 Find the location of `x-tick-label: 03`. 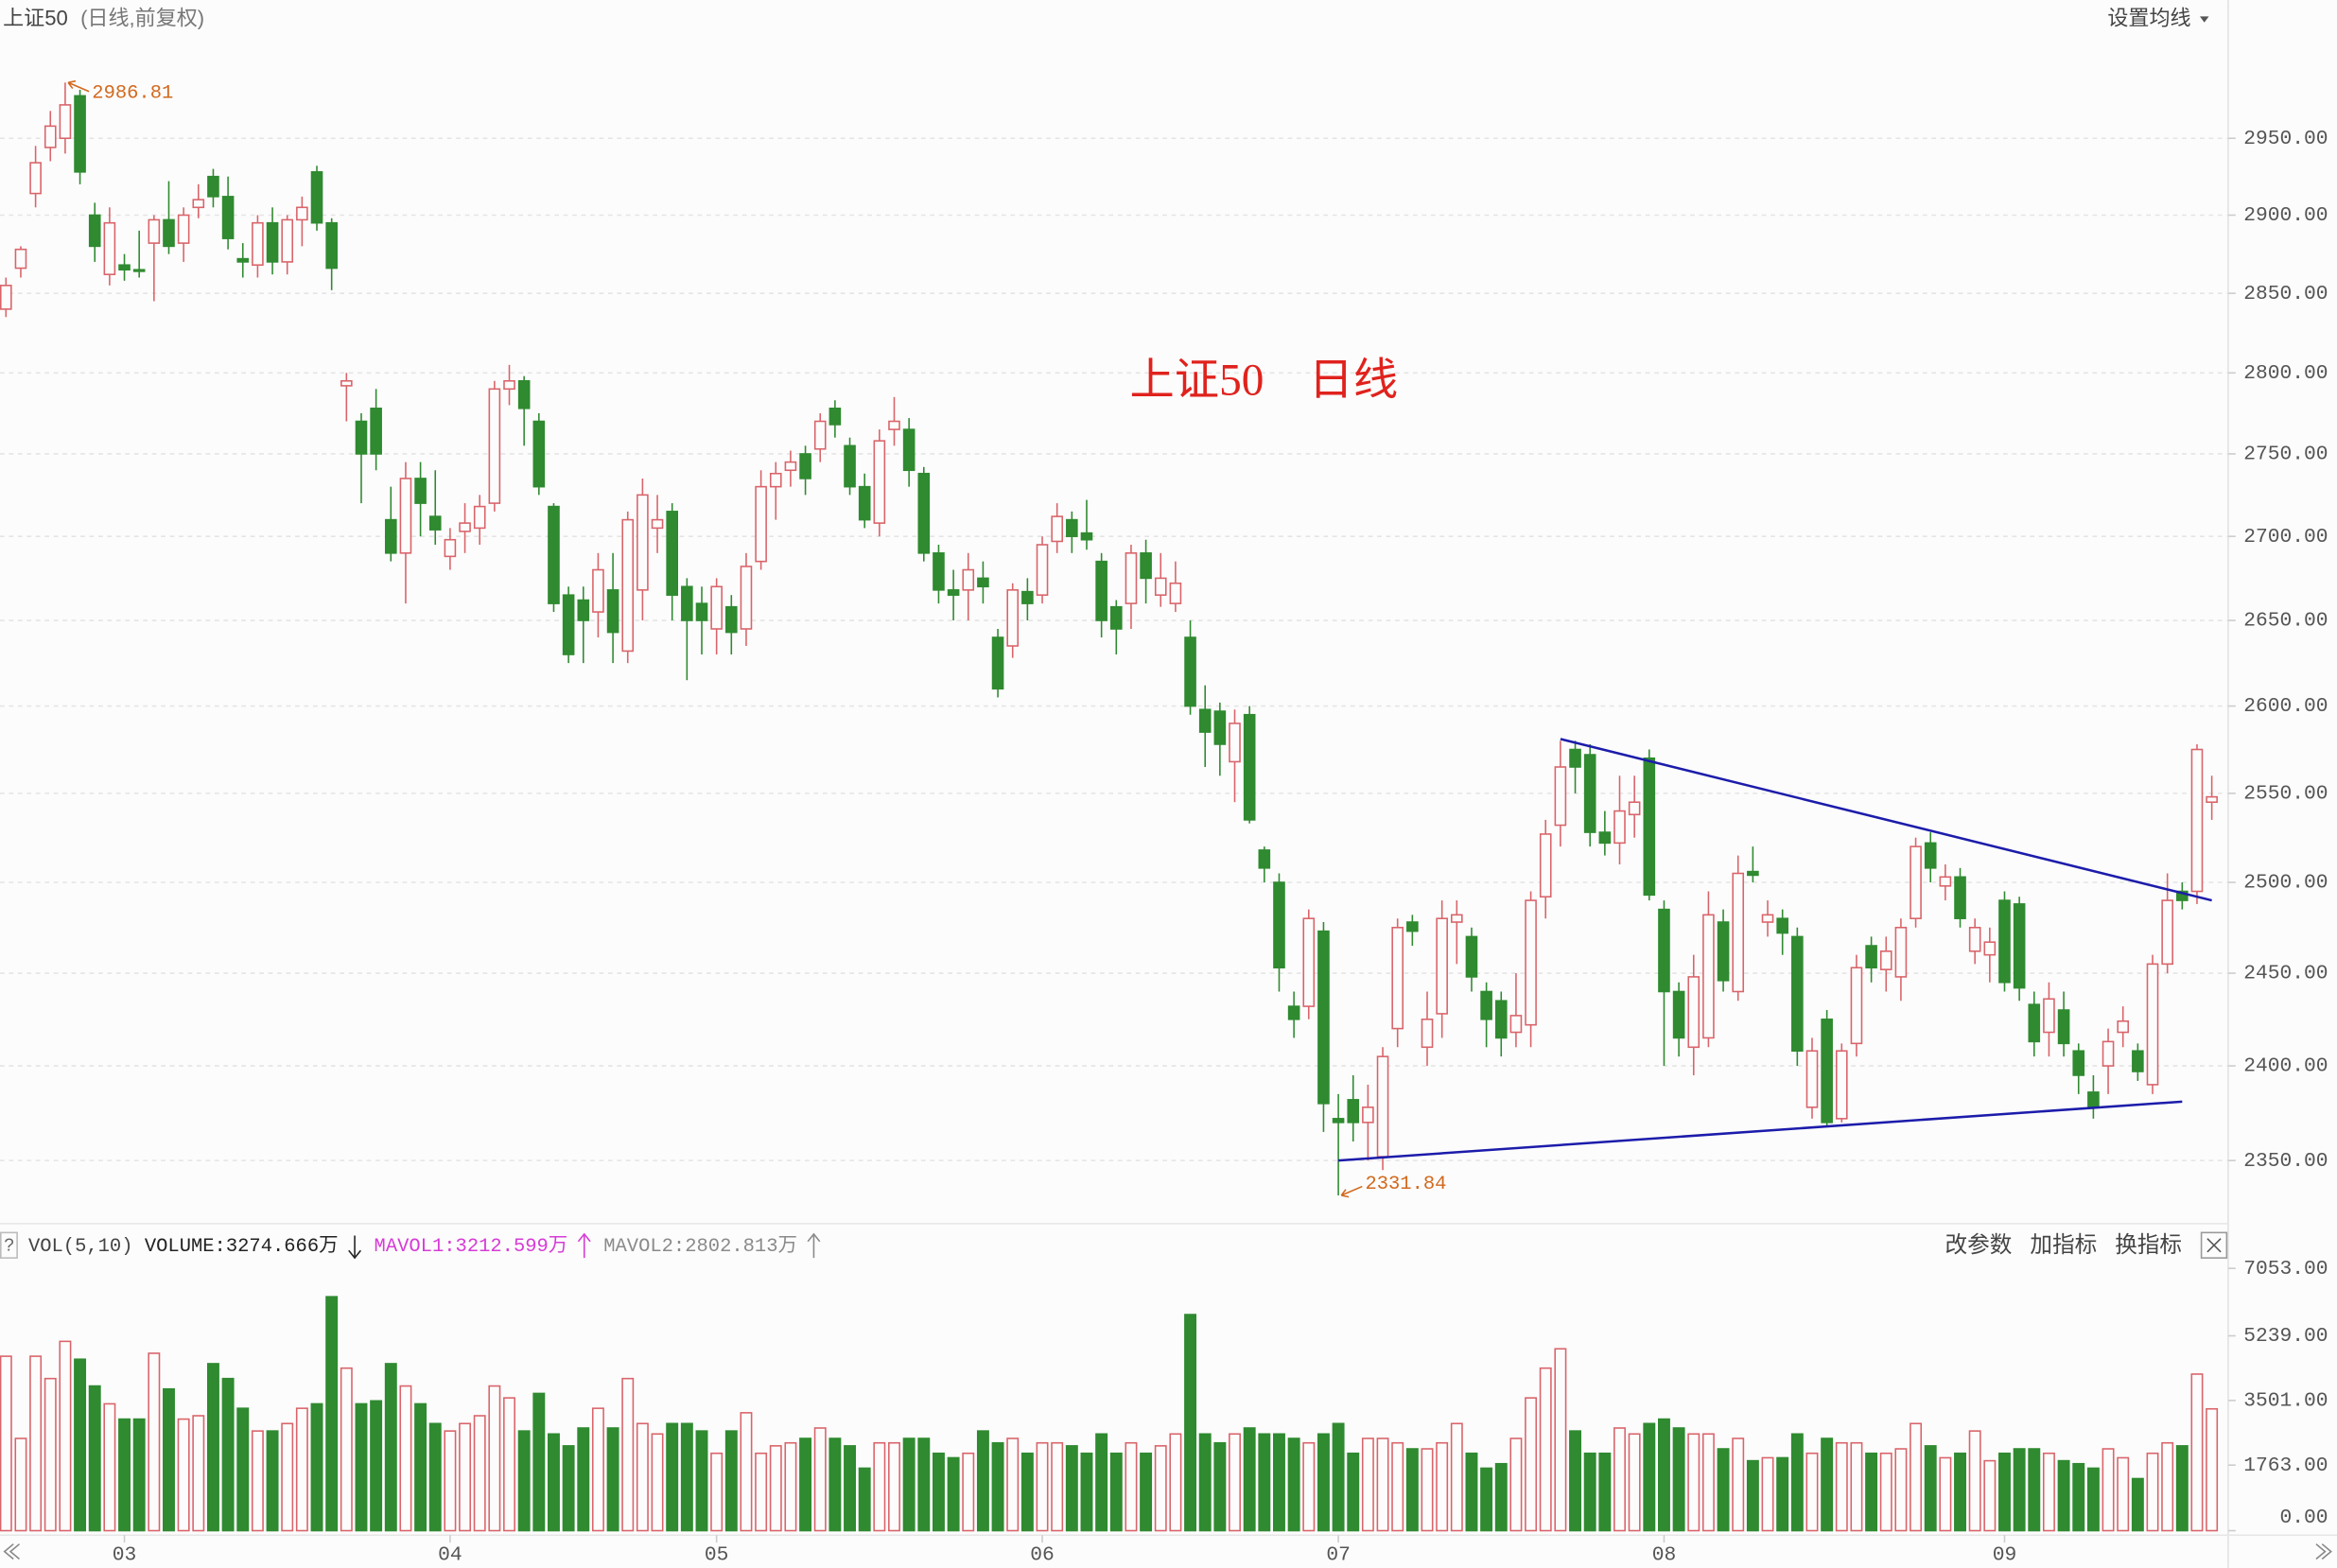

x-tick-label: 03 is located at coordinates (125, 1554).